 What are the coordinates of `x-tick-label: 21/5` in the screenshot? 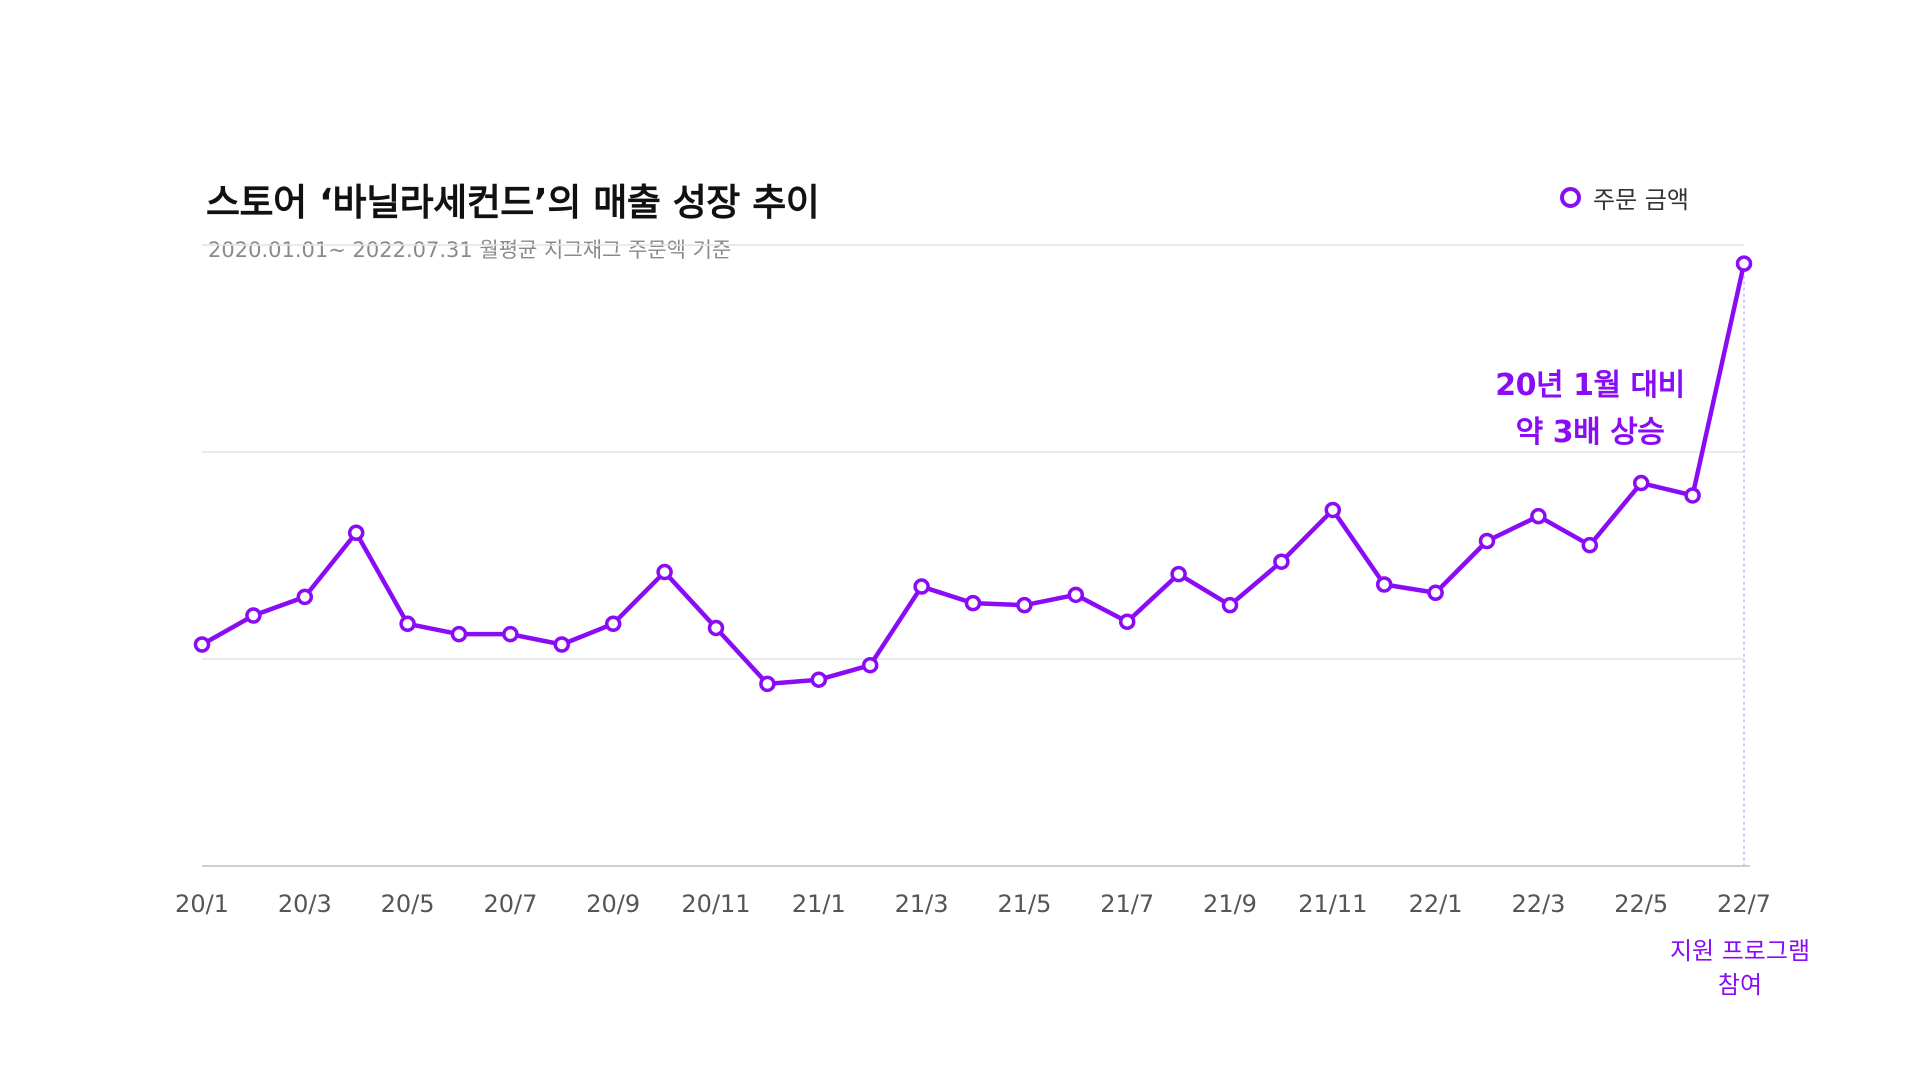 It's located at (1024, 904).